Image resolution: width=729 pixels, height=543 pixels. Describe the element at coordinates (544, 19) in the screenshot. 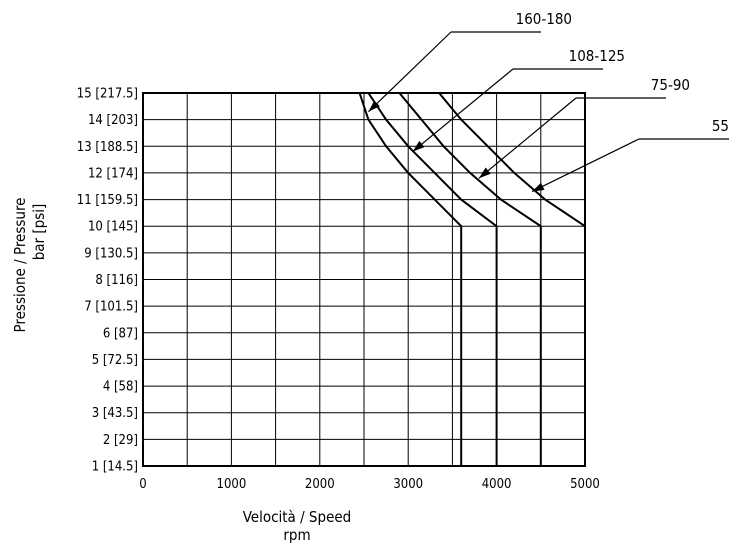

I see `series-label-160-180: 160-180` at that location.